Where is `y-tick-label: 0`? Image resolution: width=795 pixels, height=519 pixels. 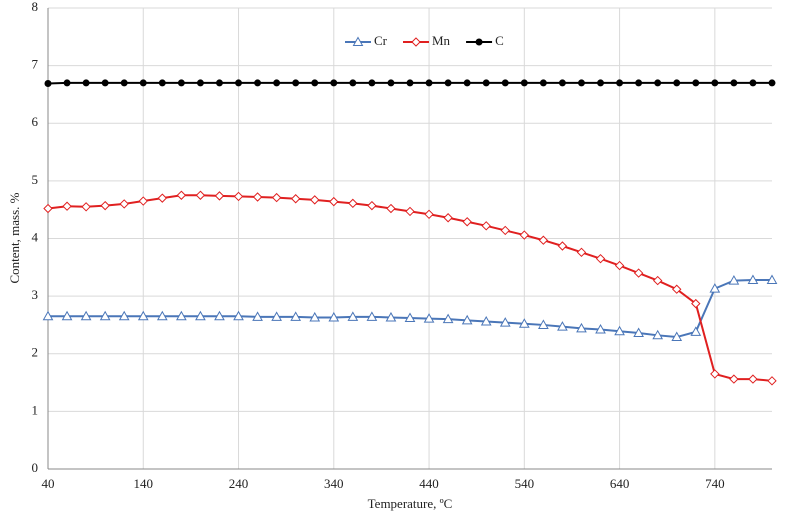
y-tick-label: 0 is located at coordinates (35, 467).